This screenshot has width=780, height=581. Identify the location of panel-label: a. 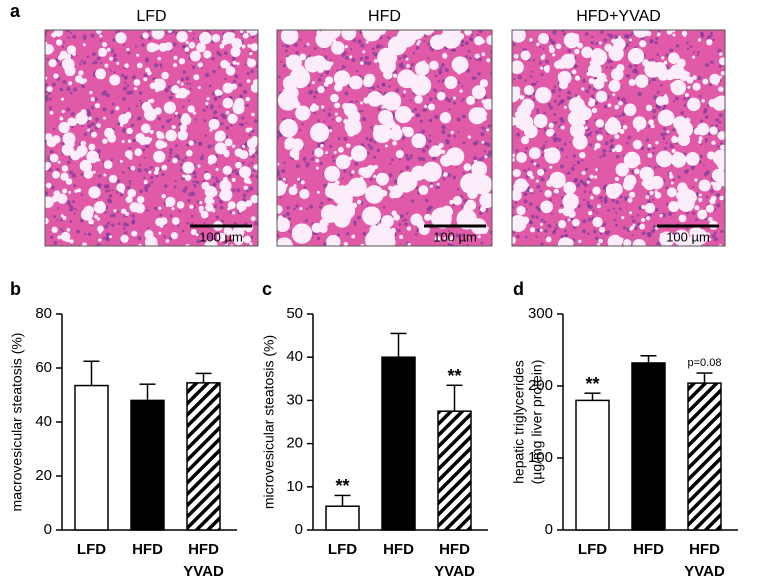
(15, 11).